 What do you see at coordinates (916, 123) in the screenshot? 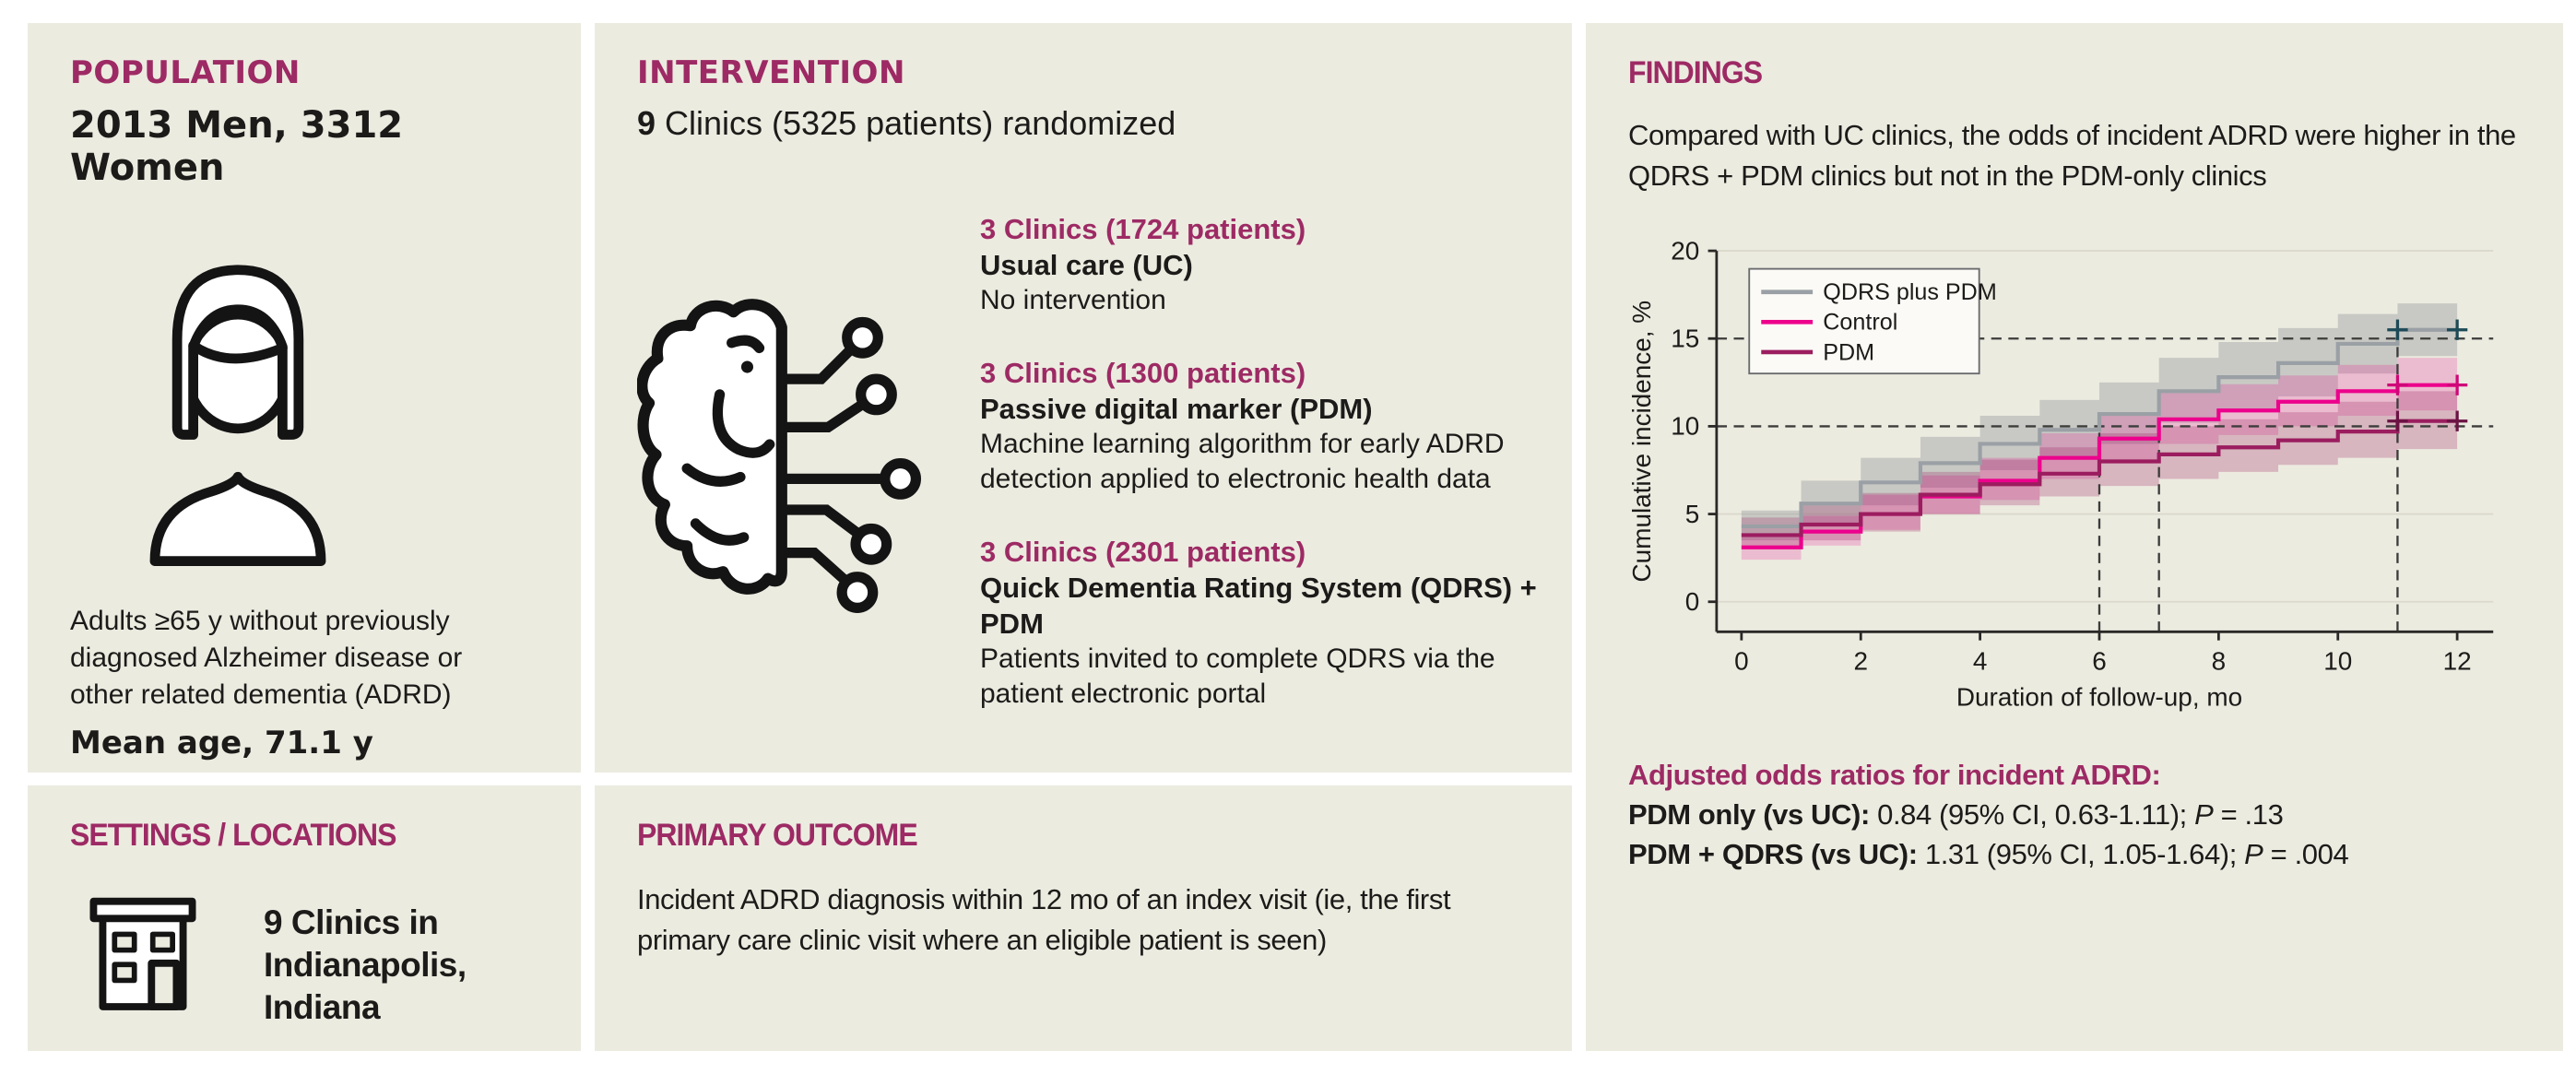
I see `intervention-lead-text: Clinics (5325 patients) randomized` at bounding box center [916, 123].